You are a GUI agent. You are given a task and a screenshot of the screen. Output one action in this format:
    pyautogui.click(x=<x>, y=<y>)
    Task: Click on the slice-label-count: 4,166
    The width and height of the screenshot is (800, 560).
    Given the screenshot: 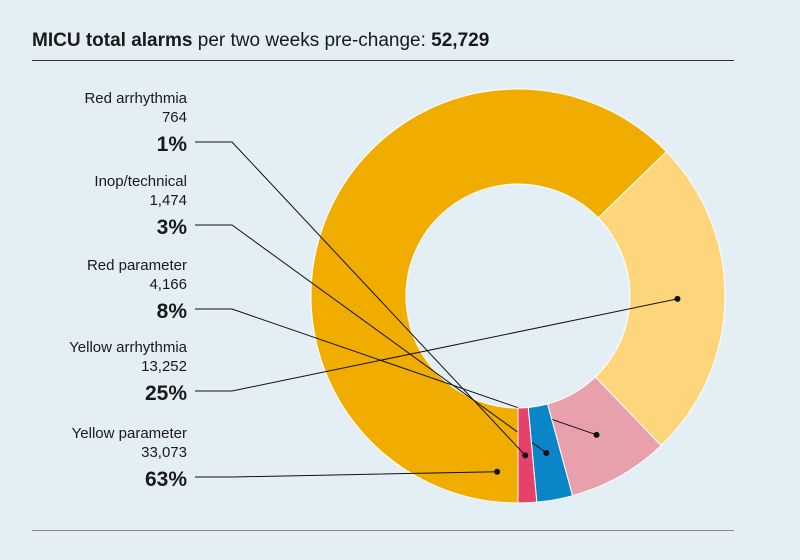 What is the action you would take?
    pyautogui.click(x=168, y=284)
    